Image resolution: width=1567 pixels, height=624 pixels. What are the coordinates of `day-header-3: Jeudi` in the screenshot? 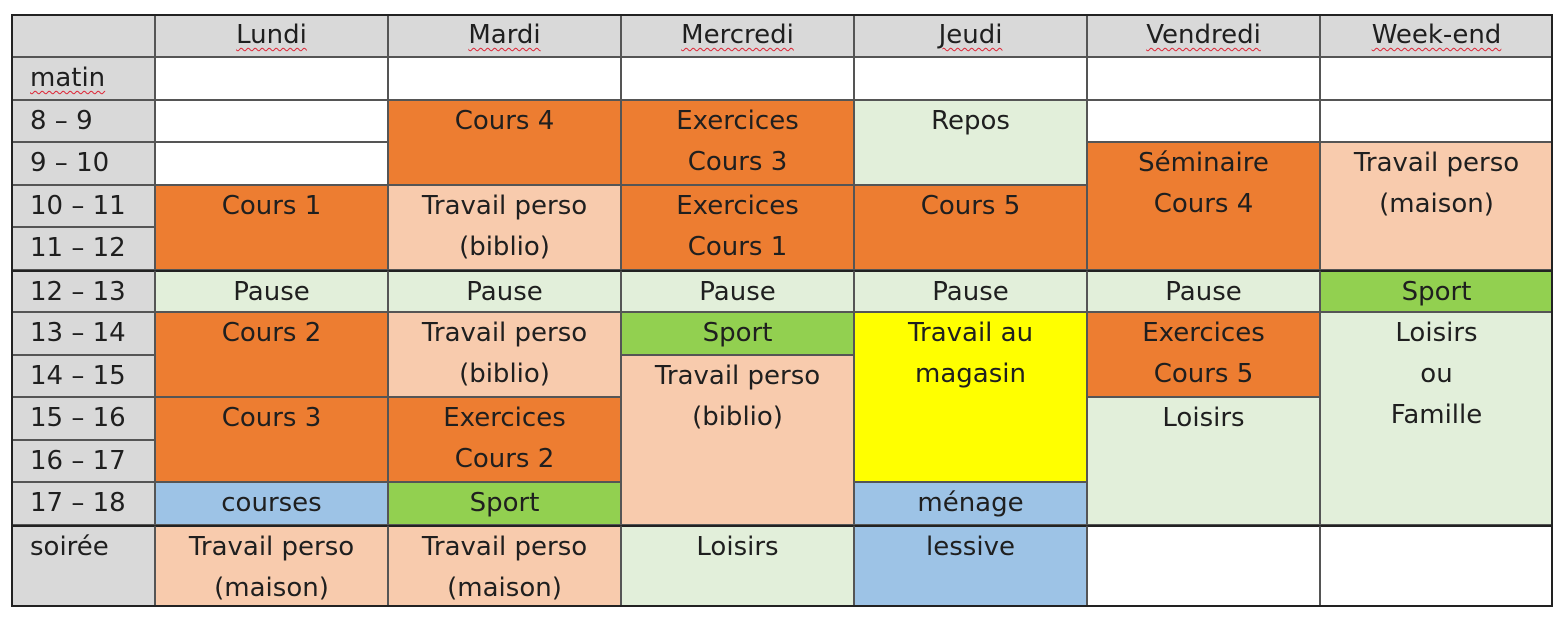 It's located at (970, 35).